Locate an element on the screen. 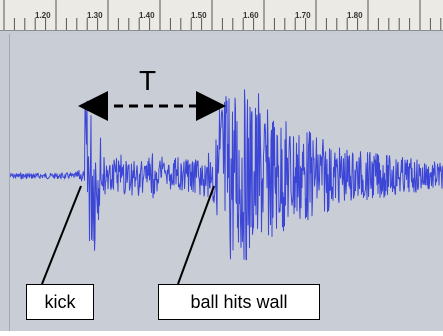 This screenshot has height=336, width=443. ruler-ticks is located at coordinates (222, 15).